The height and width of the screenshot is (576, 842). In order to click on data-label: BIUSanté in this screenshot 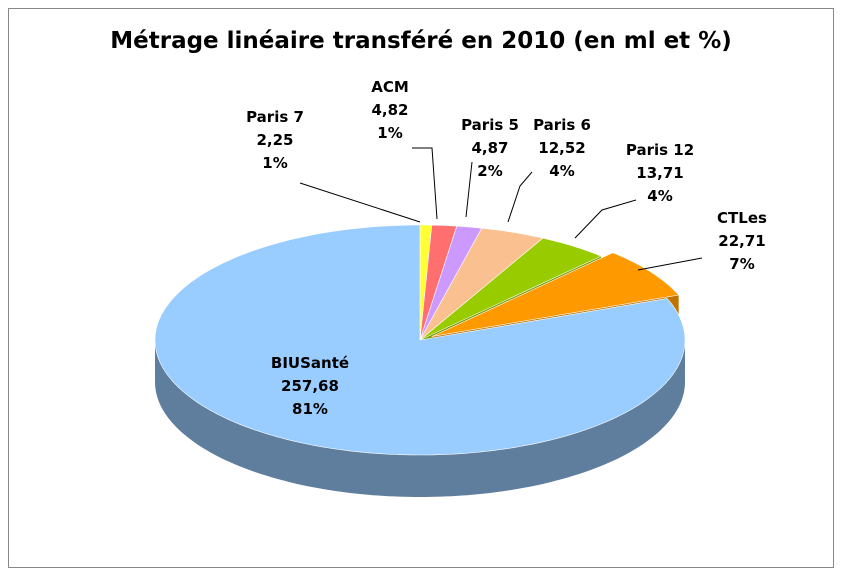, I will do `click(310, 363)`.